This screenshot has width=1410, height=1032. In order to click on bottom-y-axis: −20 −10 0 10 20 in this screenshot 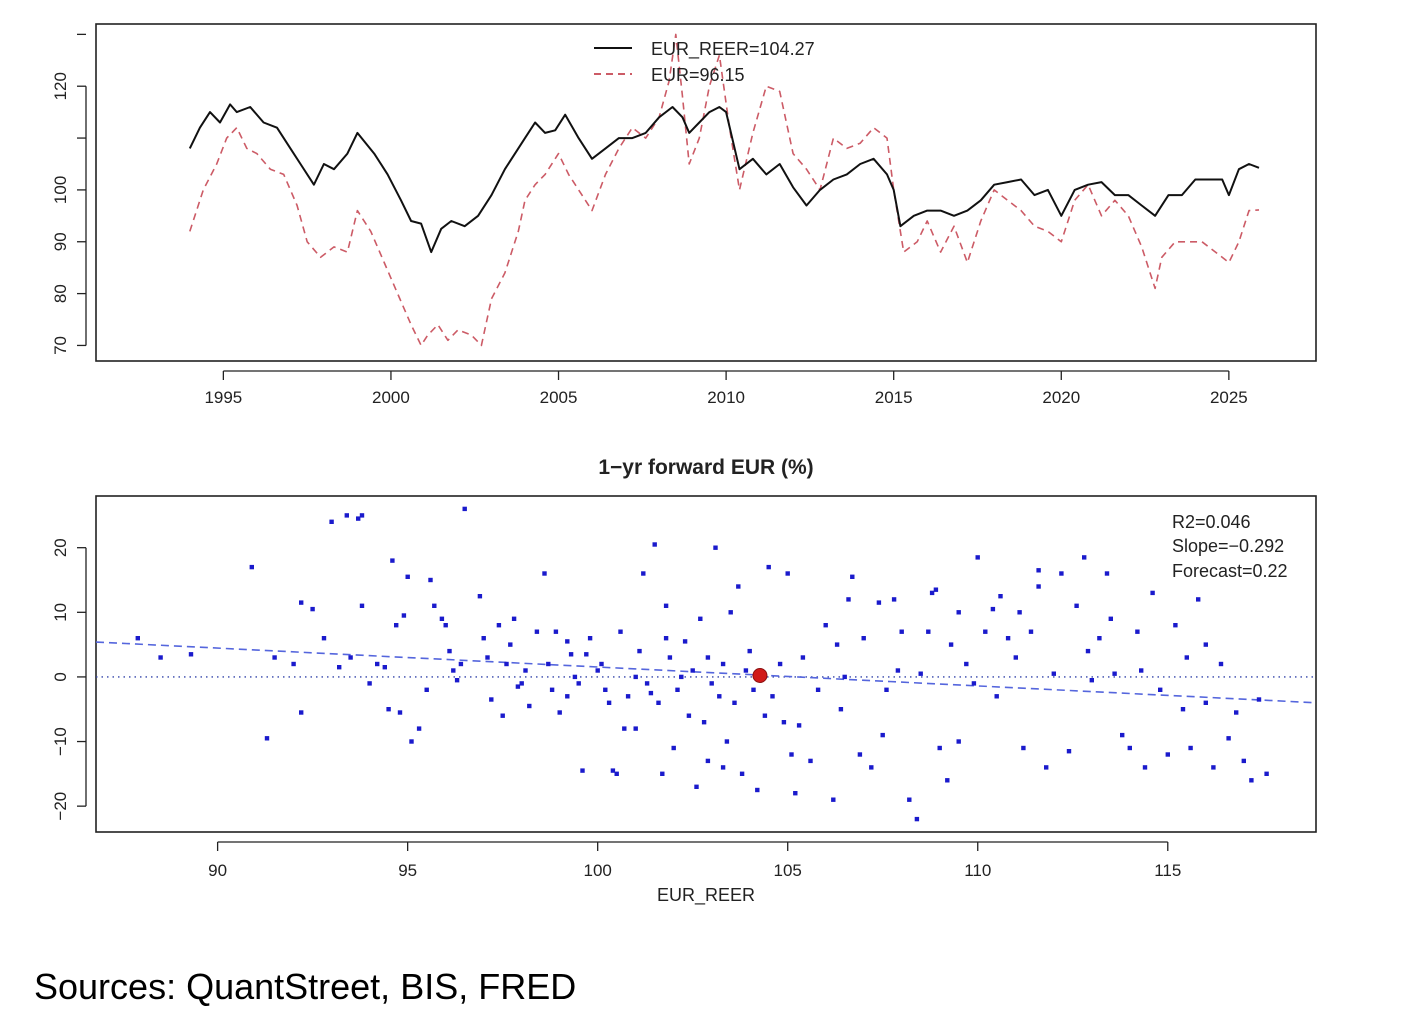, I will do `click(69, 679)`.